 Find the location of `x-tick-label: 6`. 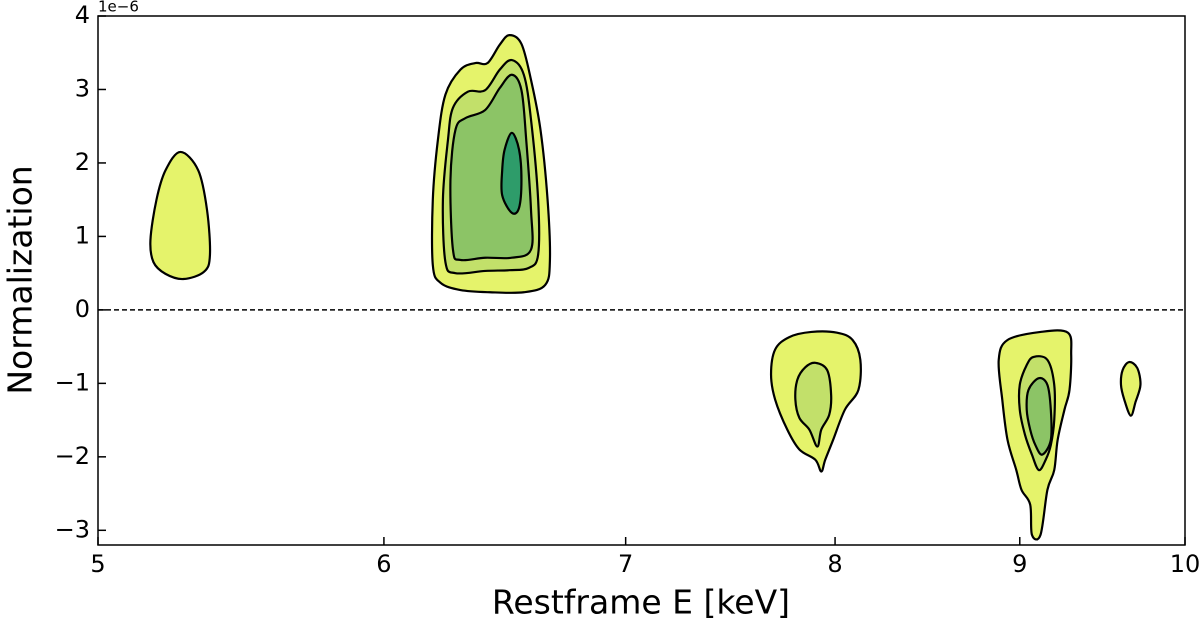

x-tick-label: 6 is located at coordinates (383, 564).